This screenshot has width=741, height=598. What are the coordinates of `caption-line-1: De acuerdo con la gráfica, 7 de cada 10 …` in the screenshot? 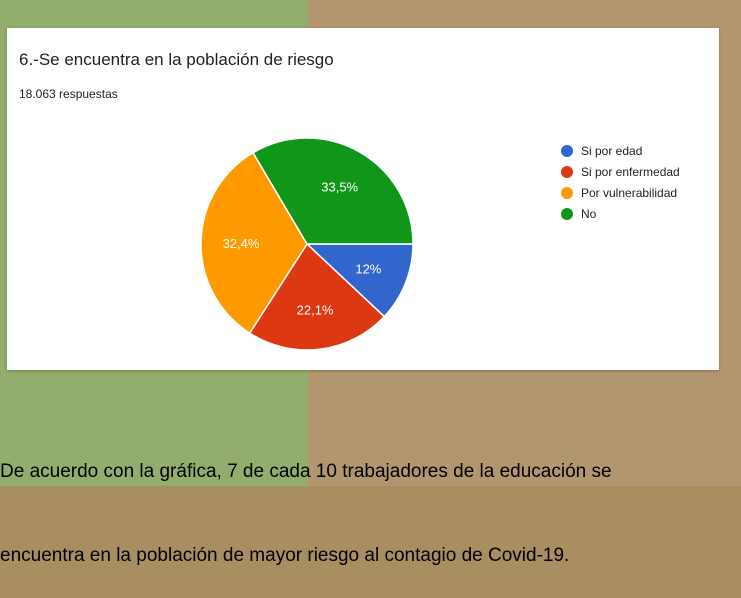 It's located at (306, 471).